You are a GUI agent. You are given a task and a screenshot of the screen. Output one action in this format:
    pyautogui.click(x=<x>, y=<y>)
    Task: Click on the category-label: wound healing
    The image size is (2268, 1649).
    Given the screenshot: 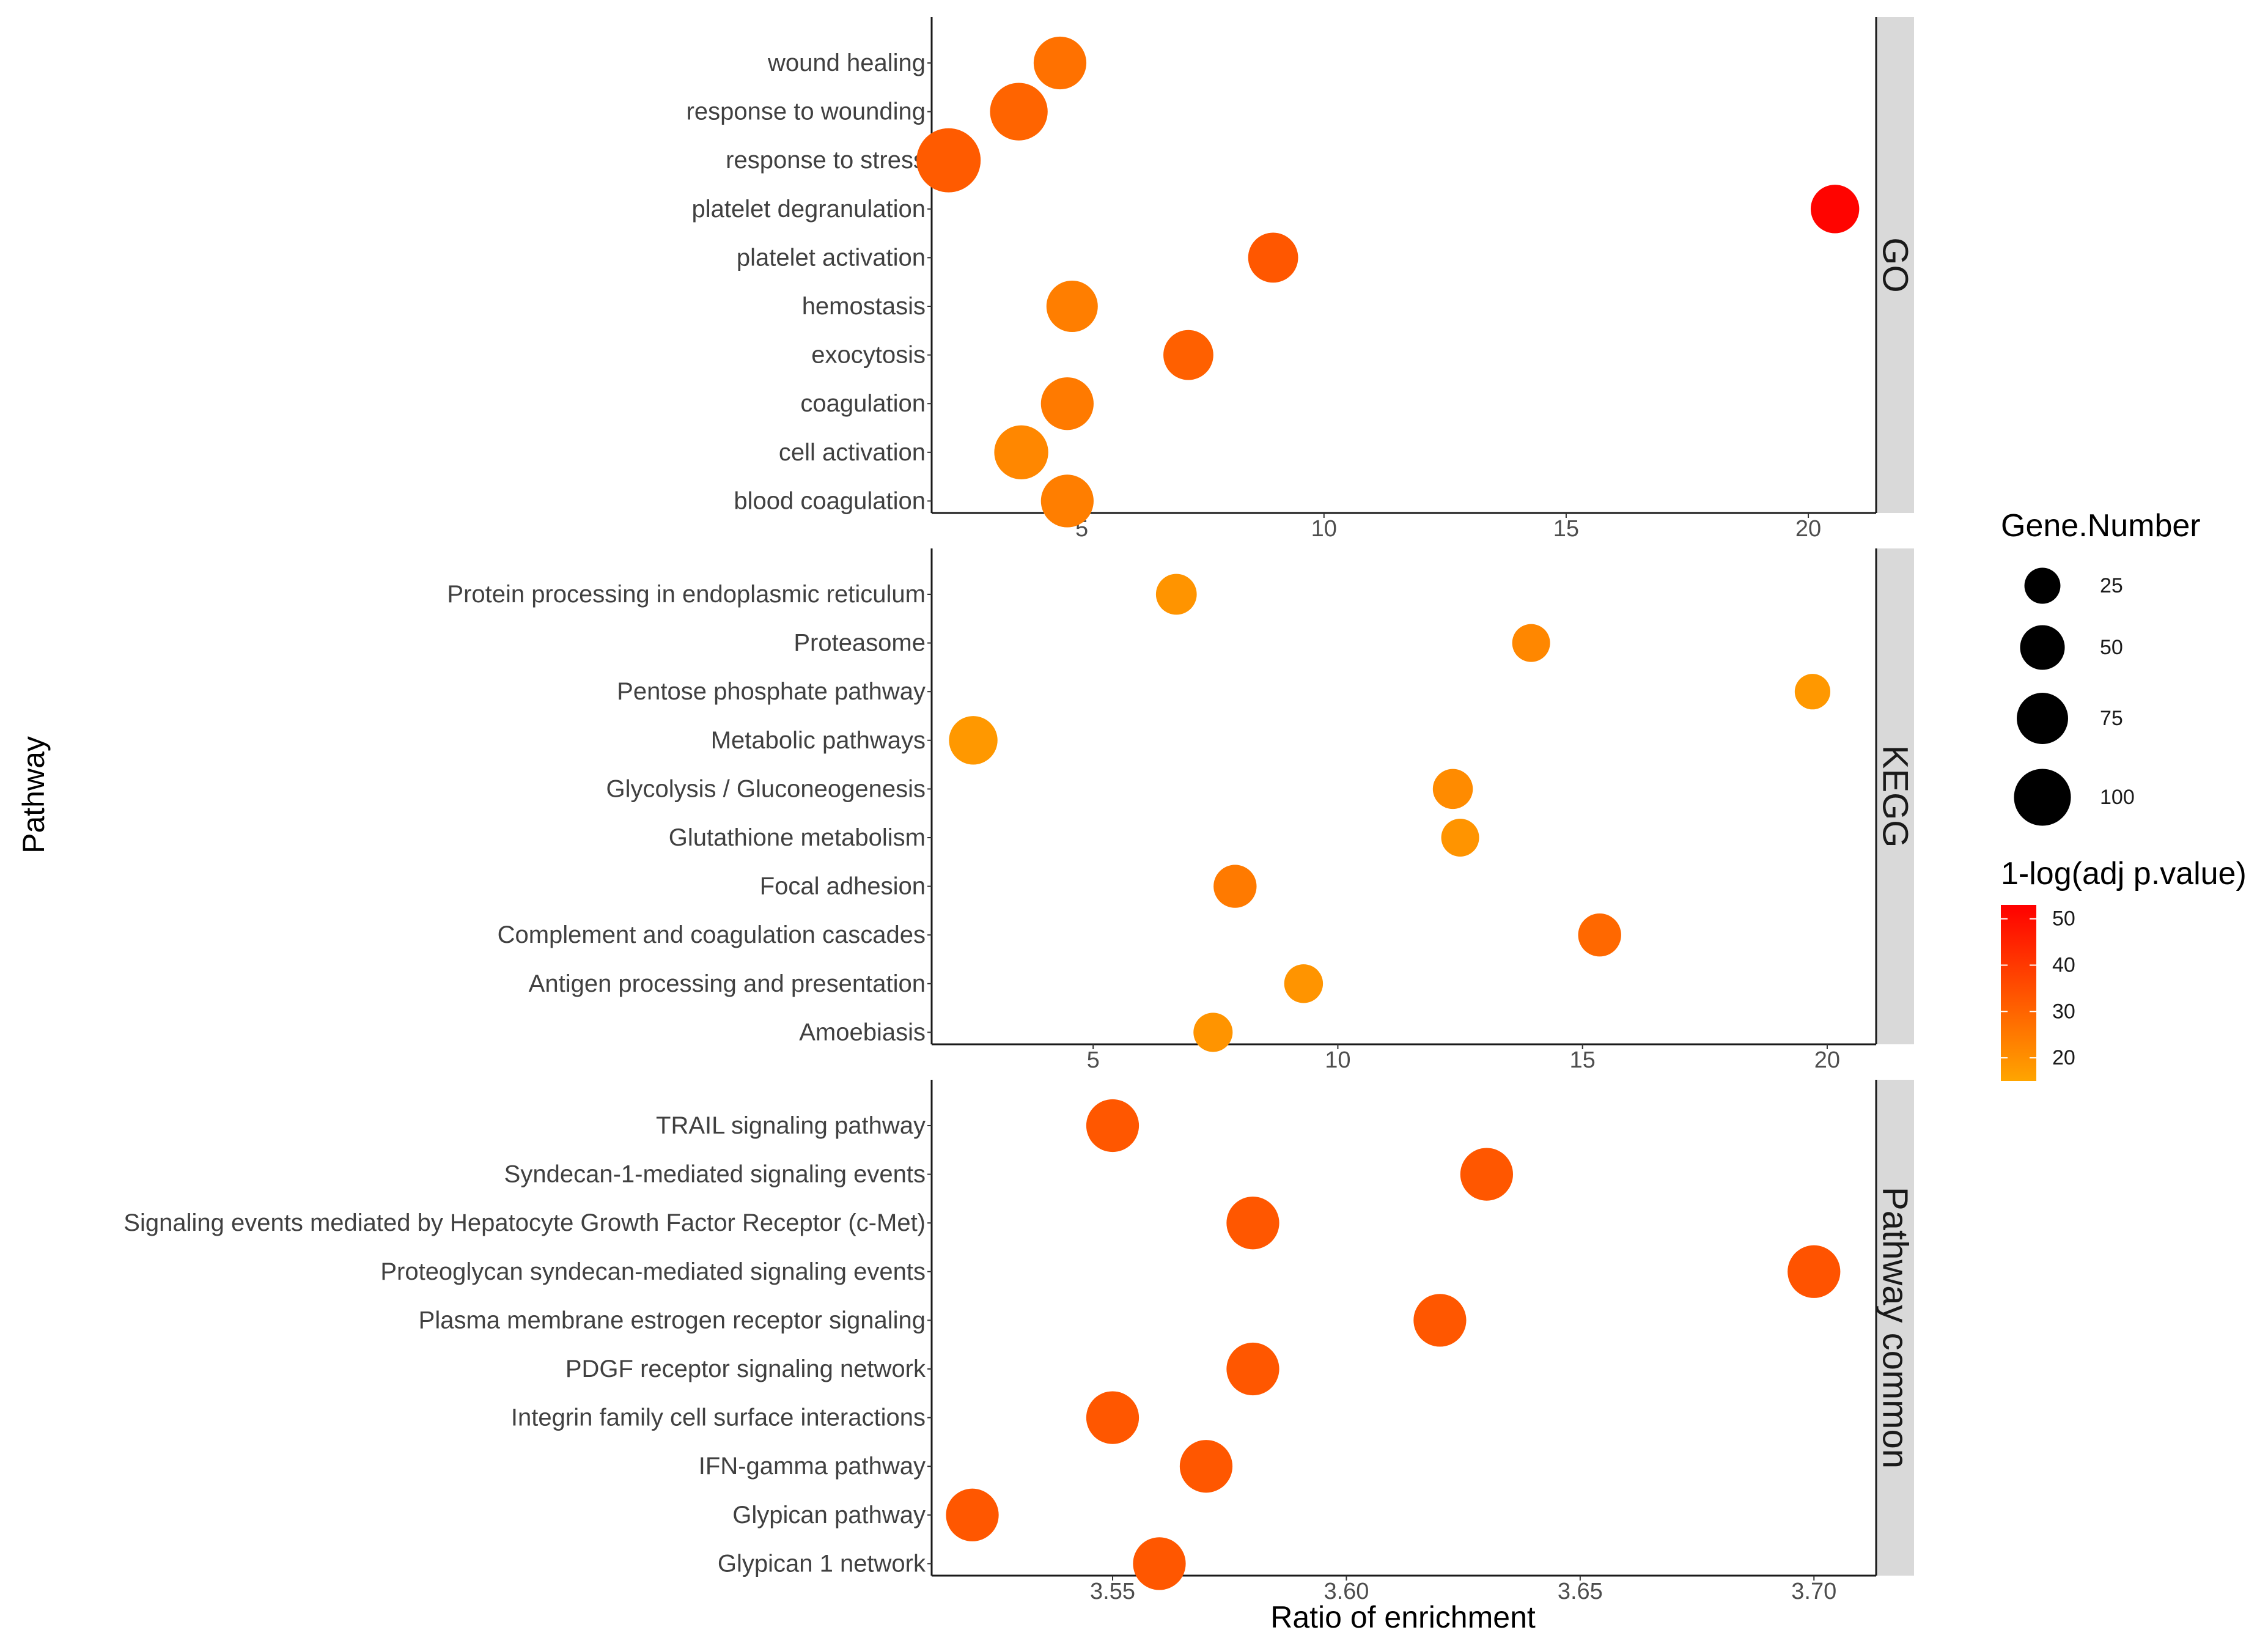 What is the action you would take?
    pyautogui.click(x=846, y=63)
    